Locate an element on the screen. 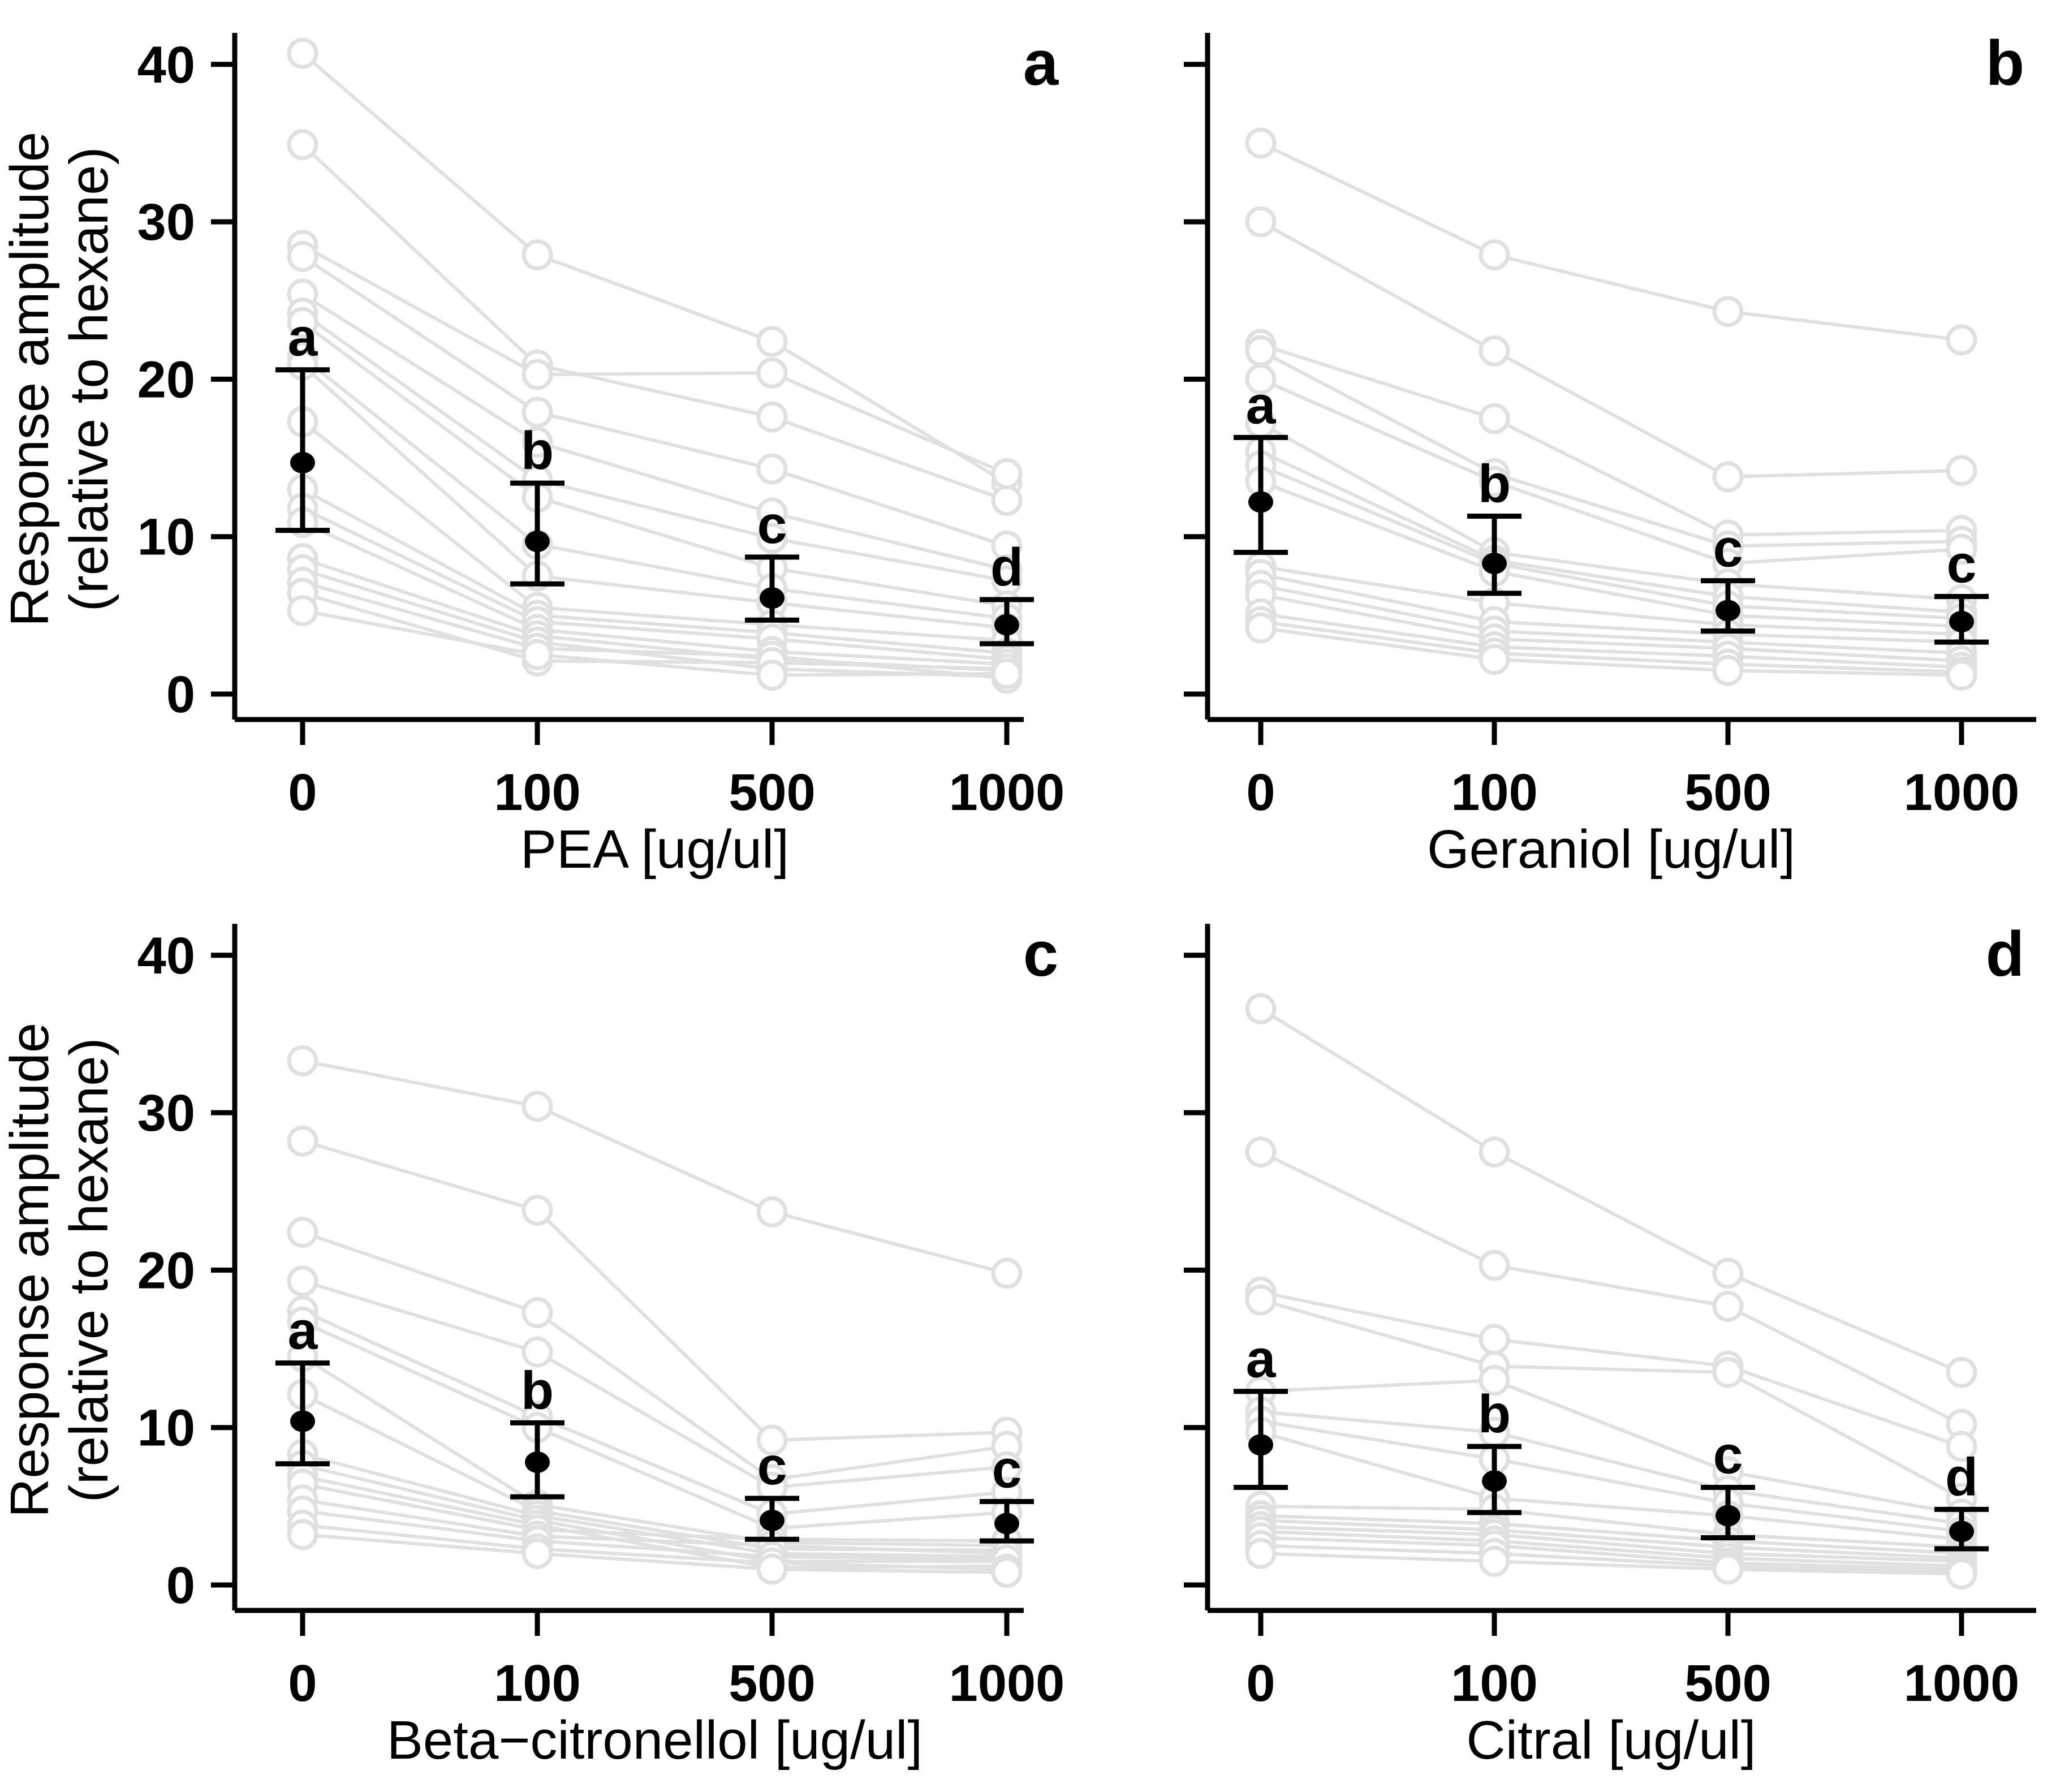 Image resolution: width=2056 pixels, height=1792 pixels. y-axis-title-line1: Response amplitude is located at coordinates (30, 1270).